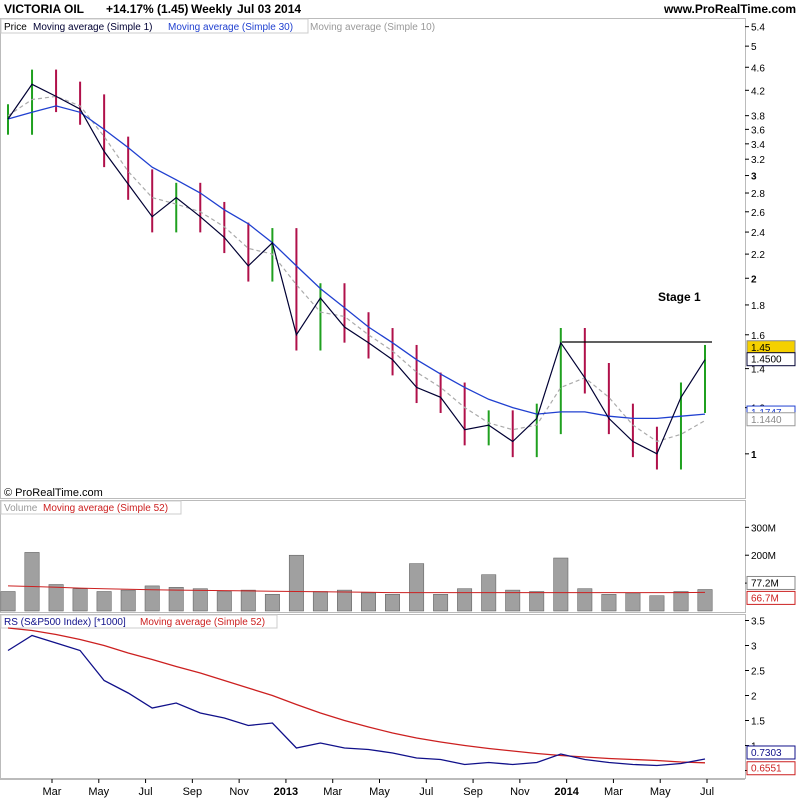  Describe the element at coordinates (372, 27) in the screenshot. I see `legend-ma10: Moving average (Simple 10)` at that location.